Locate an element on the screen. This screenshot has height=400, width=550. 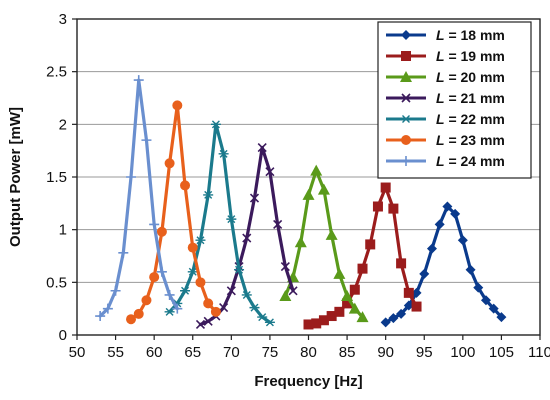
x-tick-label: 80 is located at coordinates (308, 352).